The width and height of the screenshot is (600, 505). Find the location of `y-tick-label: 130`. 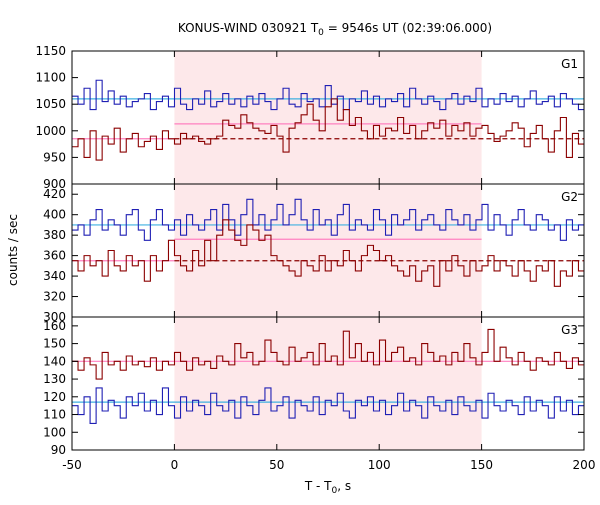

y-tick-label: 130 is located at coordinates (54, 379).